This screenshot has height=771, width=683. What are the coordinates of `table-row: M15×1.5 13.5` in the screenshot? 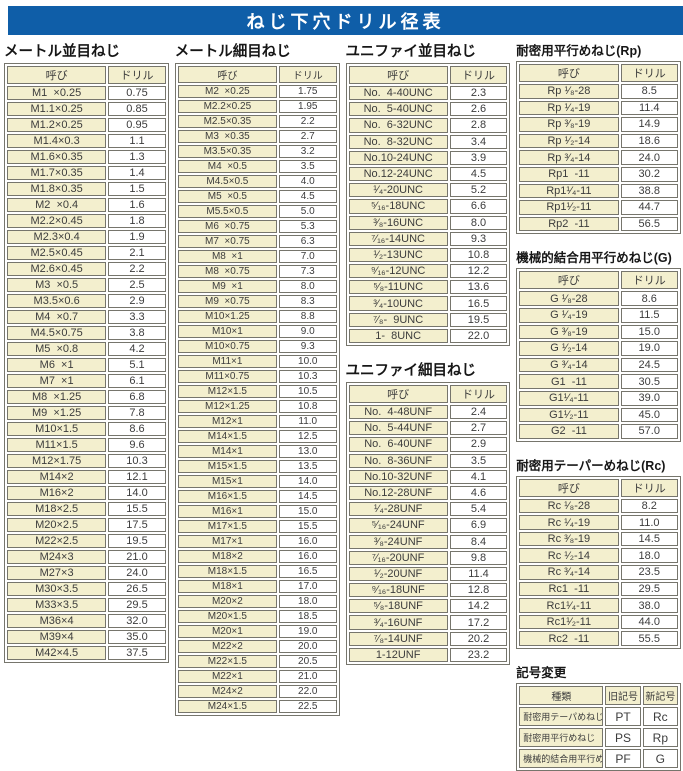 It's located at (257, 466).